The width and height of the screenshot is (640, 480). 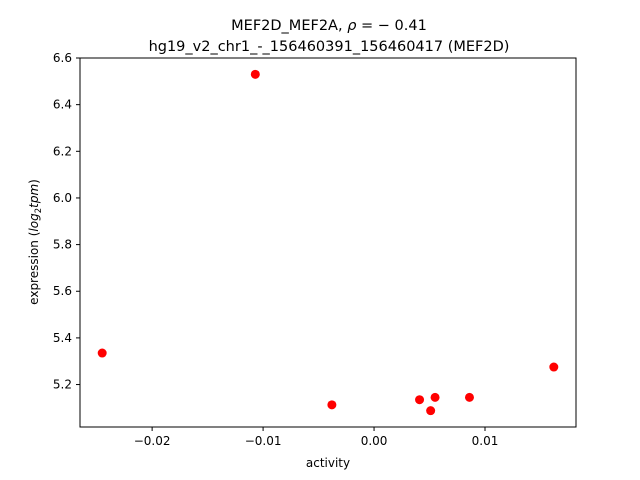 I want to click on x-tick-label: 0.00, so click(x=374, y=441).